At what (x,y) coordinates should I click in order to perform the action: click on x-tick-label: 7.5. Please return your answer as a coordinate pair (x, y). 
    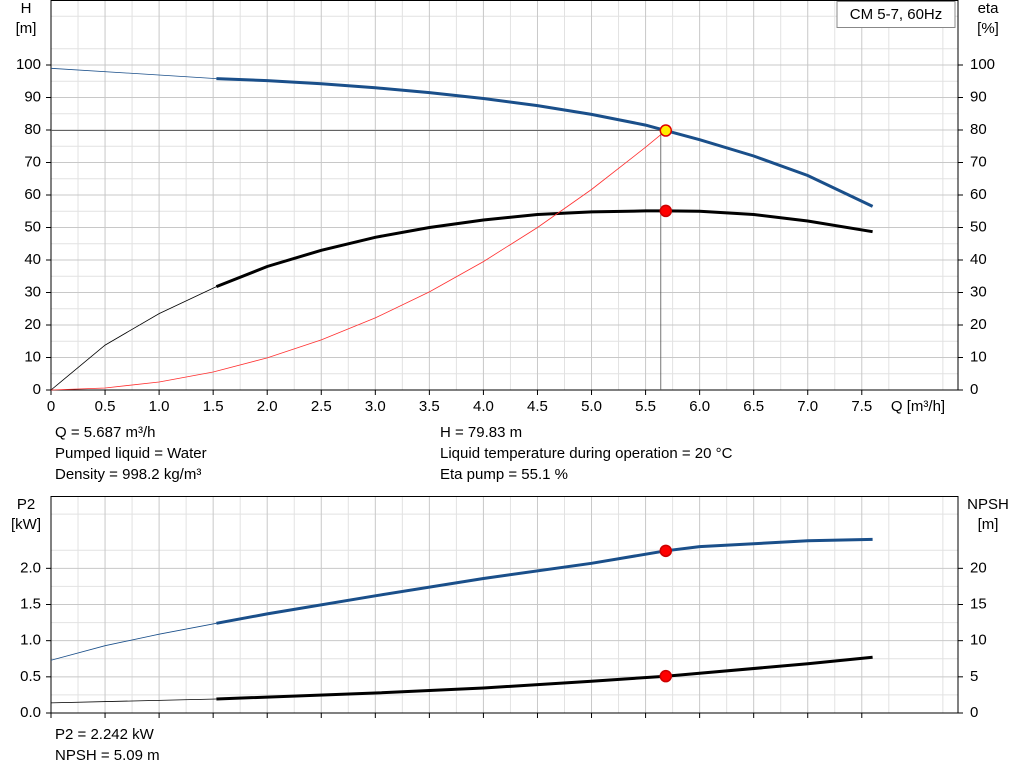
    Looking at the image, I should click on (861, 406).